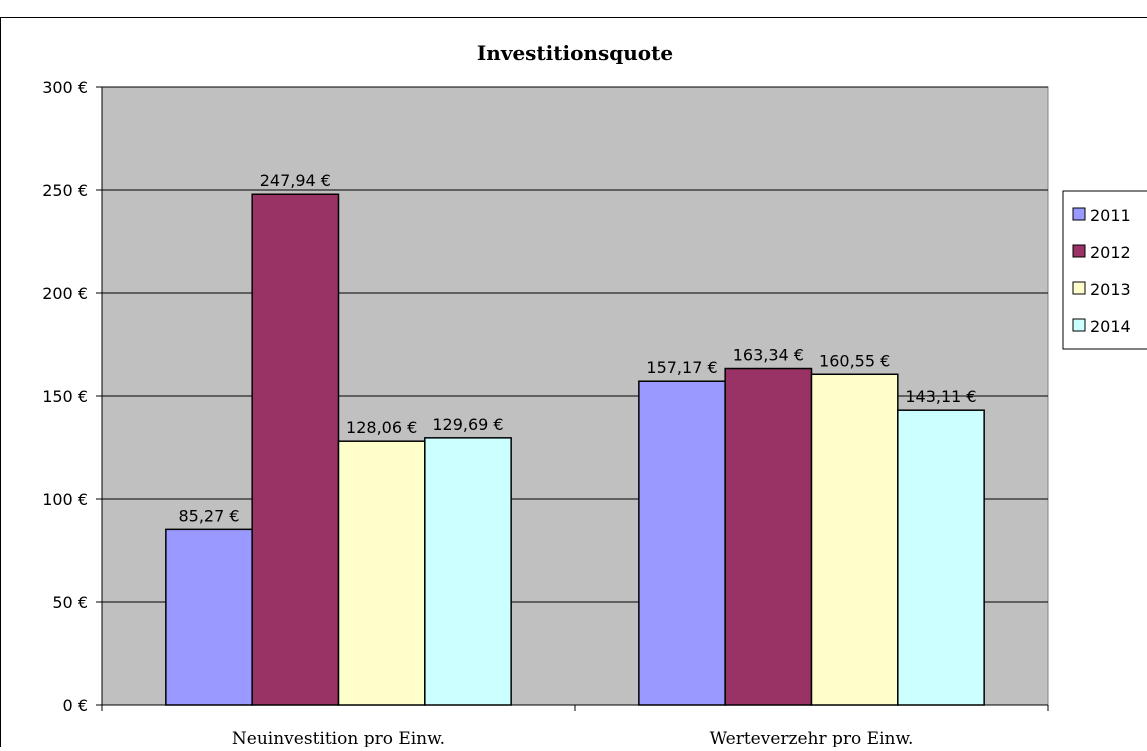  What do you see at coordinates (854, 360) in the screenshot?
I see `data-label: 160,55 €` at bounding box center [854, 360].